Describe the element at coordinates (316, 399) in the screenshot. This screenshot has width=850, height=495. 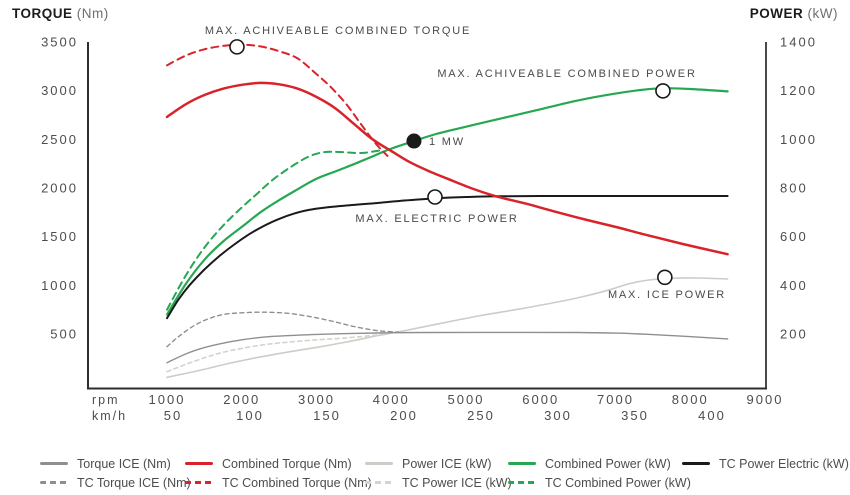
I see `rpm-tick-label: 3000` at that location.